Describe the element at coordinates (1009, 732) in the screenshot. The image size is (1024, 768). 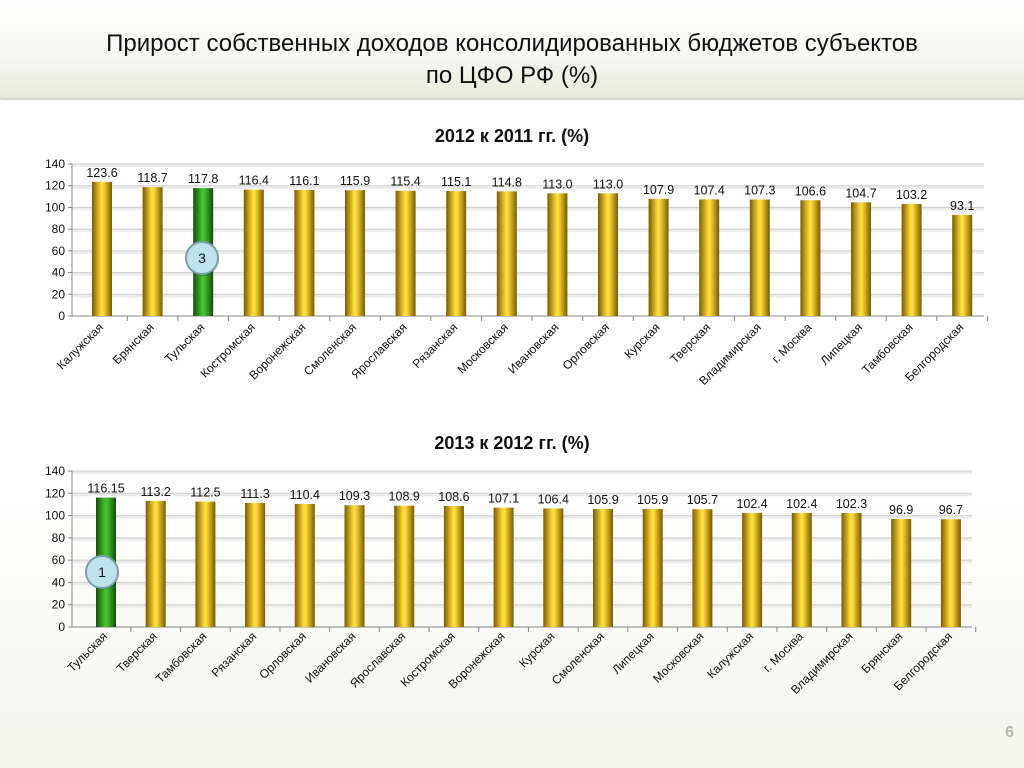
I see `page-number: 6` at that location.